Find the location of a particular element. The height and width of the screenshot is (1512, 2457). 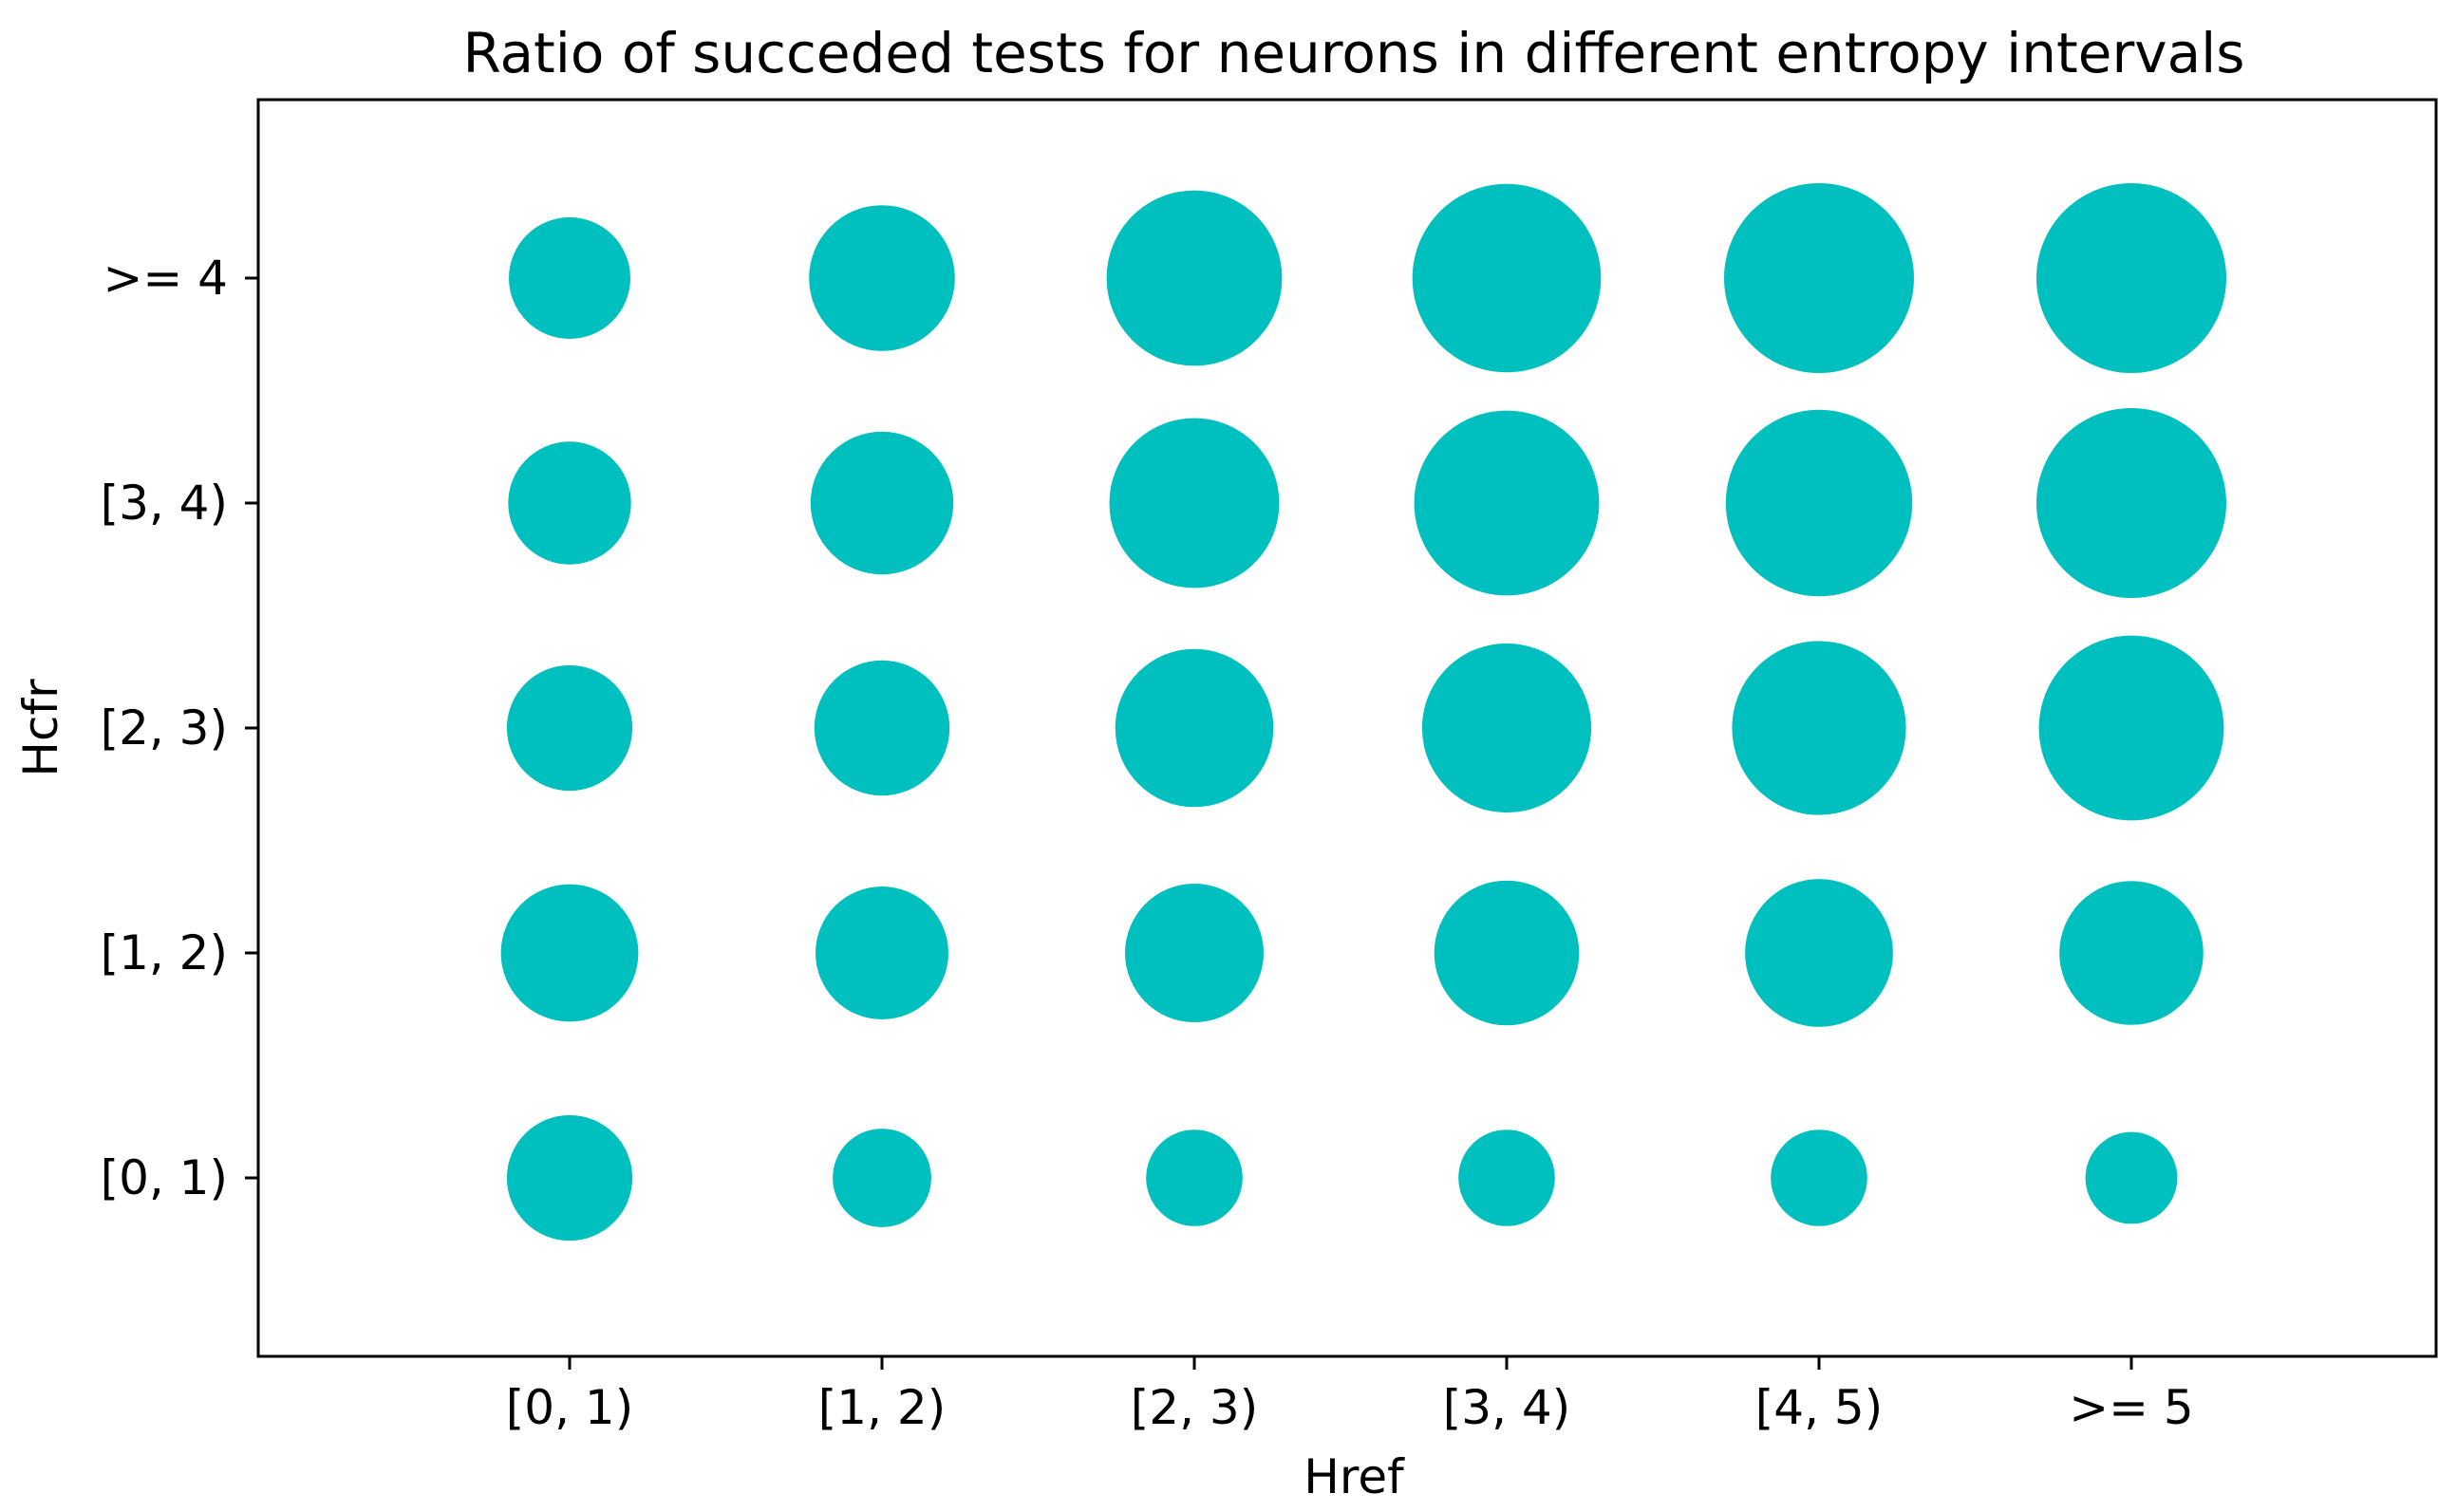

y-tick-label: [1, 2) is located at coordinates (164, 953).